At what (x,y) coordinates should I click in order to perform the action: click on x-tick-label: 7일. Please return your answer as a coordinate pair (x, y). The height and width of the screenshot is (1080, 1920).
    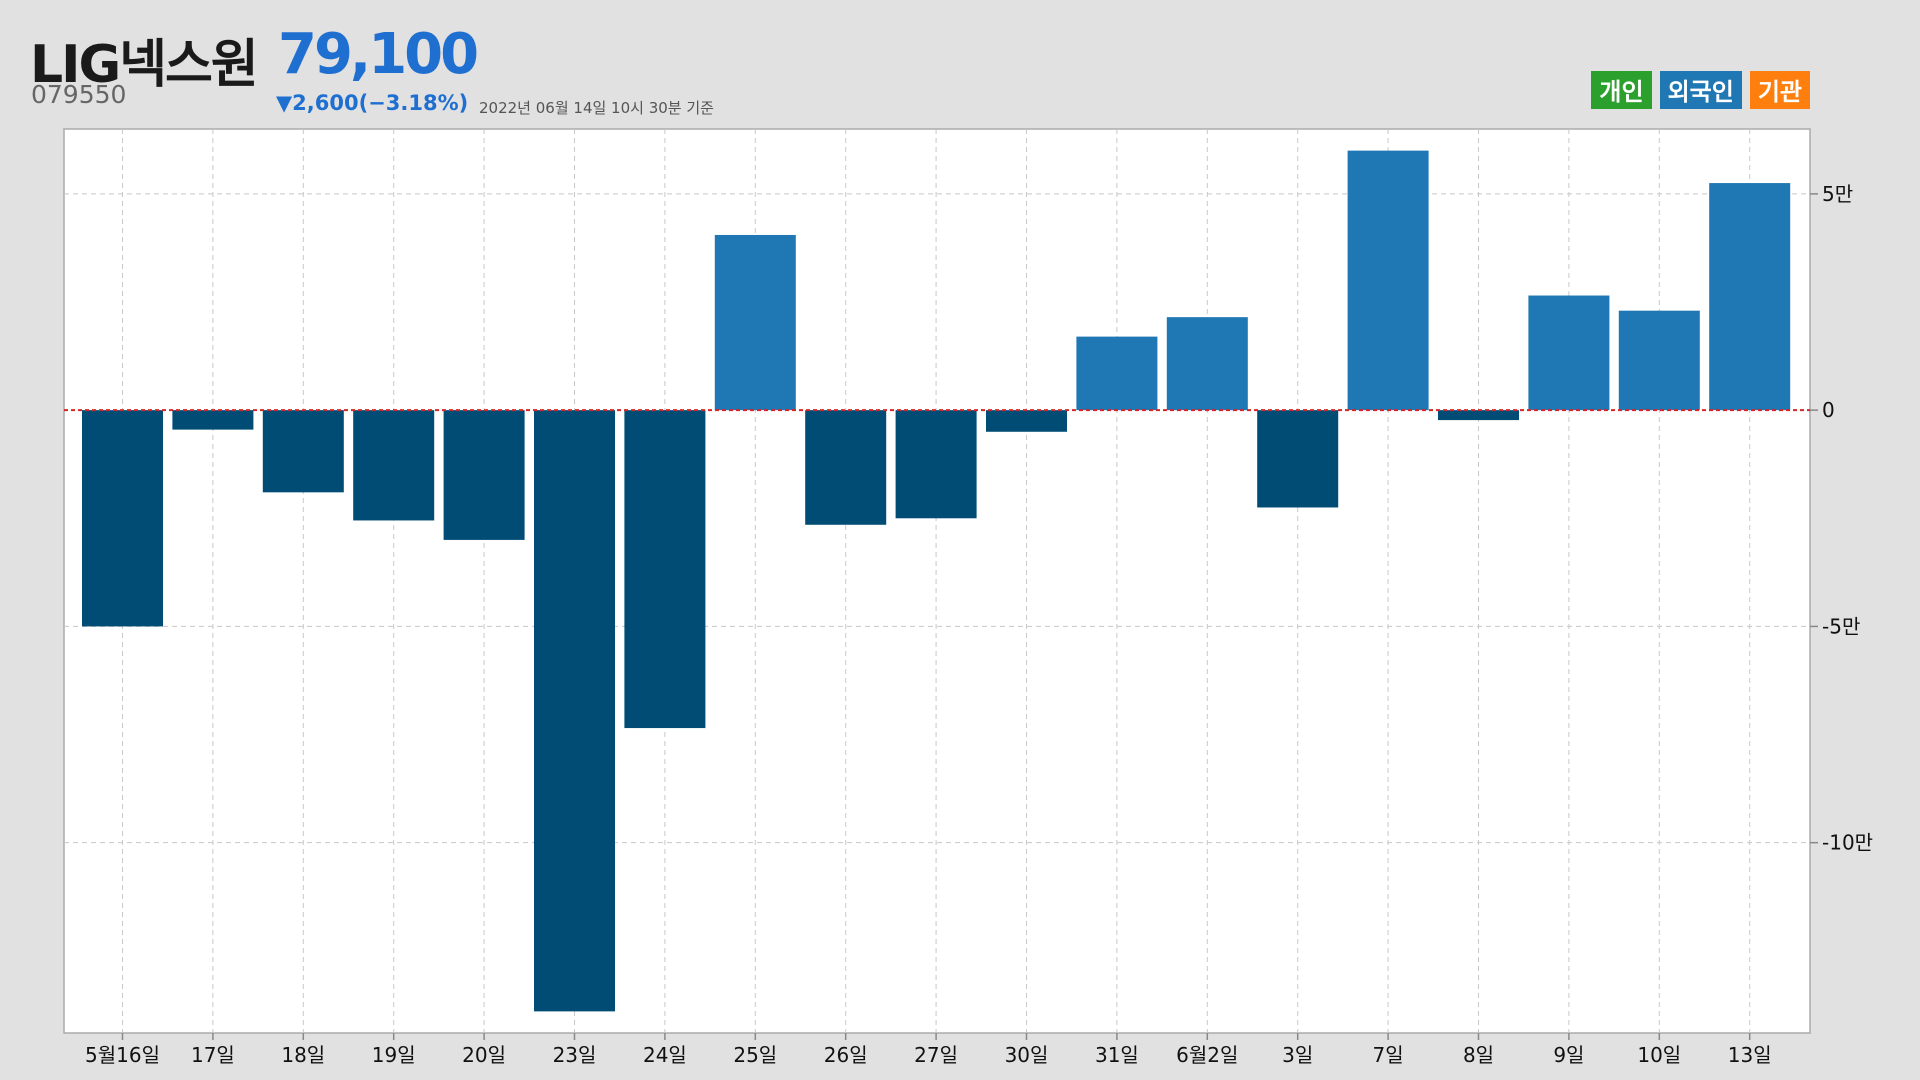
    Looking at the image, I should click on (1388, 1055).